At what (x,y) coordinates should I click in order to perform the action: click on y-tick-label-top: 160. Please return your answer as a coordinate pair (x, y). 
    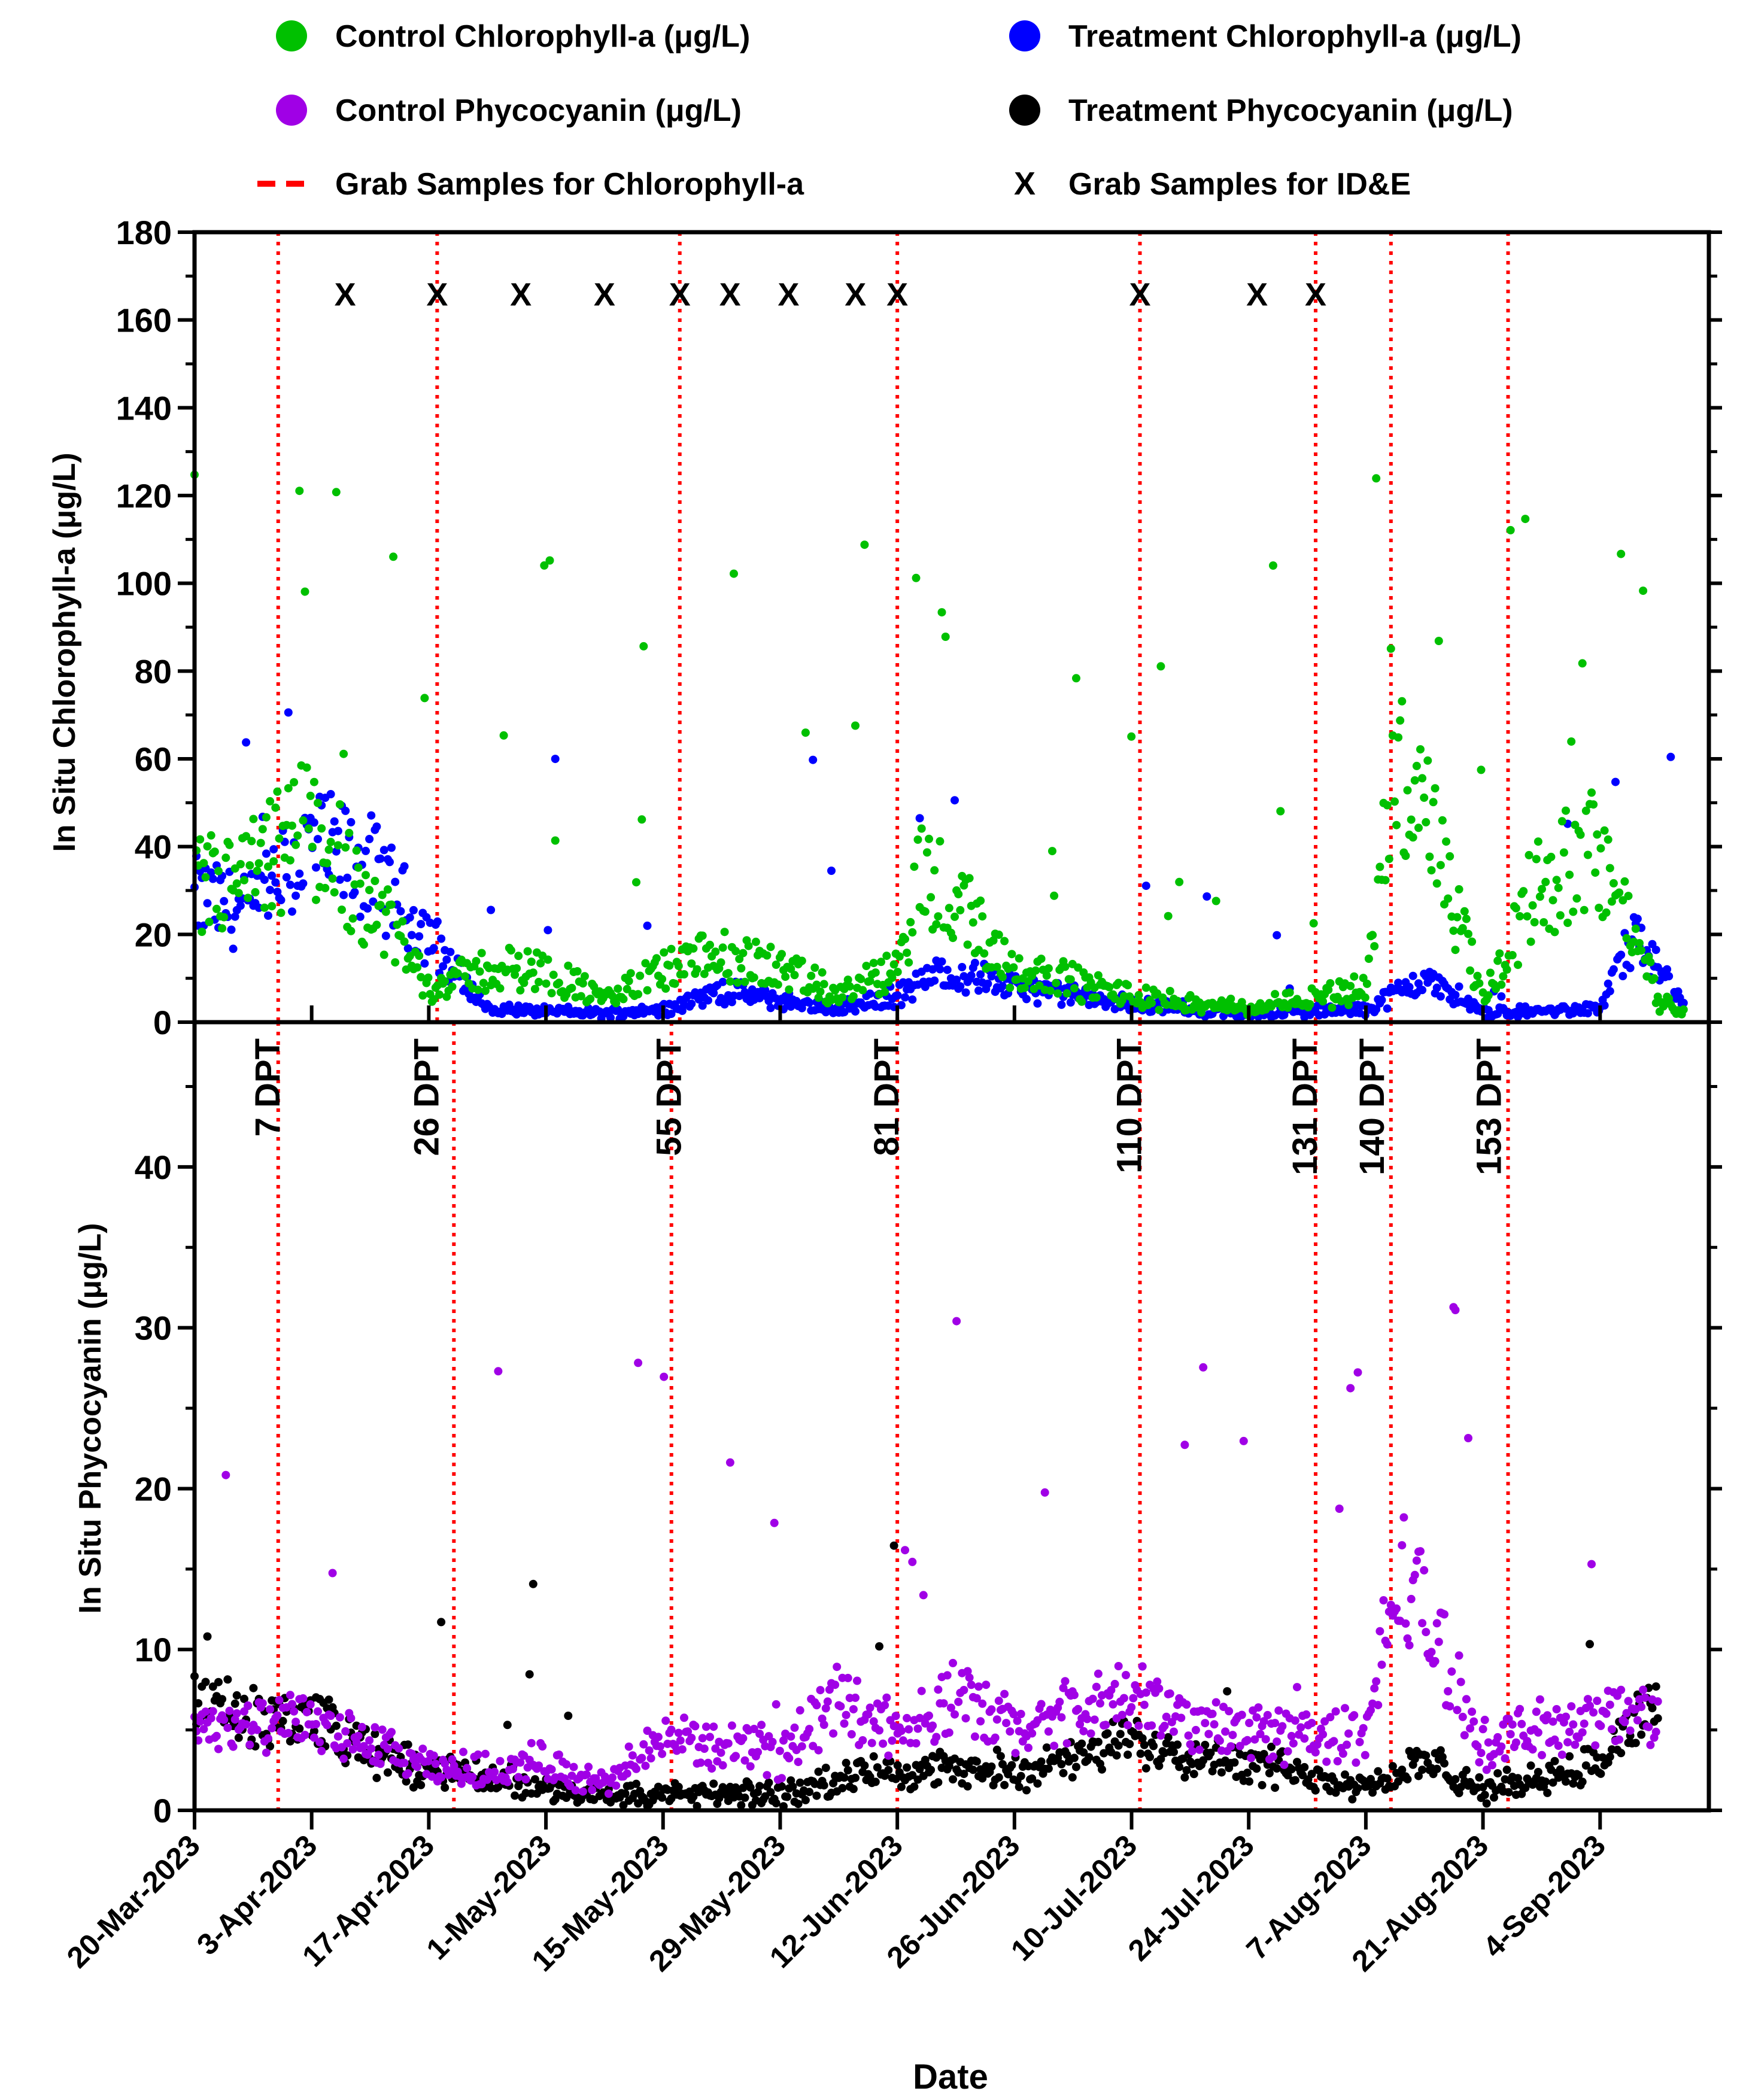
    Looking at the image, I should click on (144, 321).